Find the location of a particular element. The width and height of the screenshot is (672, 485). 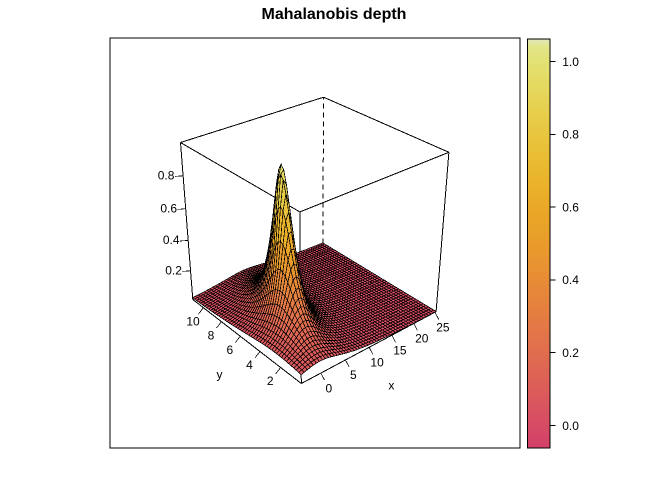

svg-text: x is located at coordinates (391, 386).